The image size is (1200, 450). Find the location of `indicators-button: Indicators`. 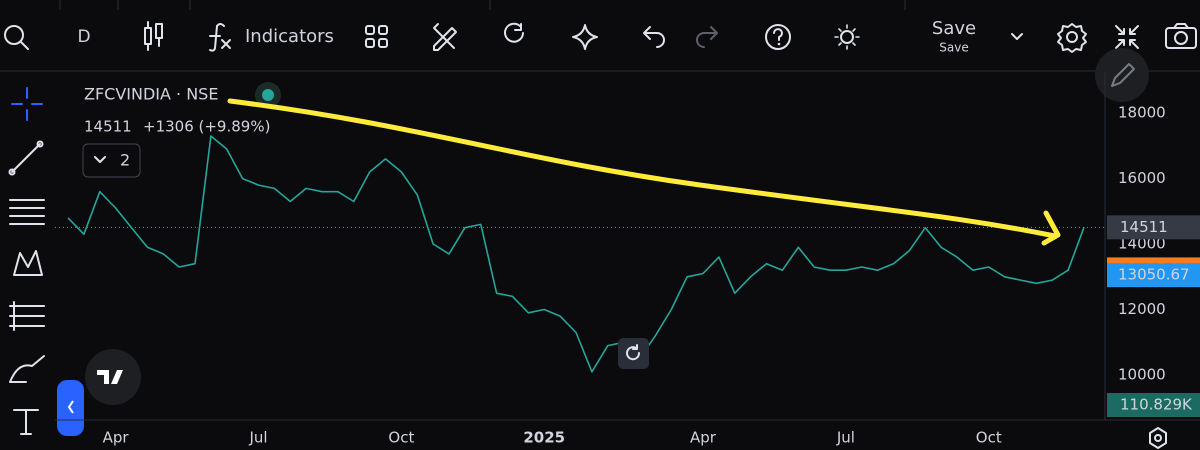

indicators-button: Indicators is located at coordinates (289, 36).